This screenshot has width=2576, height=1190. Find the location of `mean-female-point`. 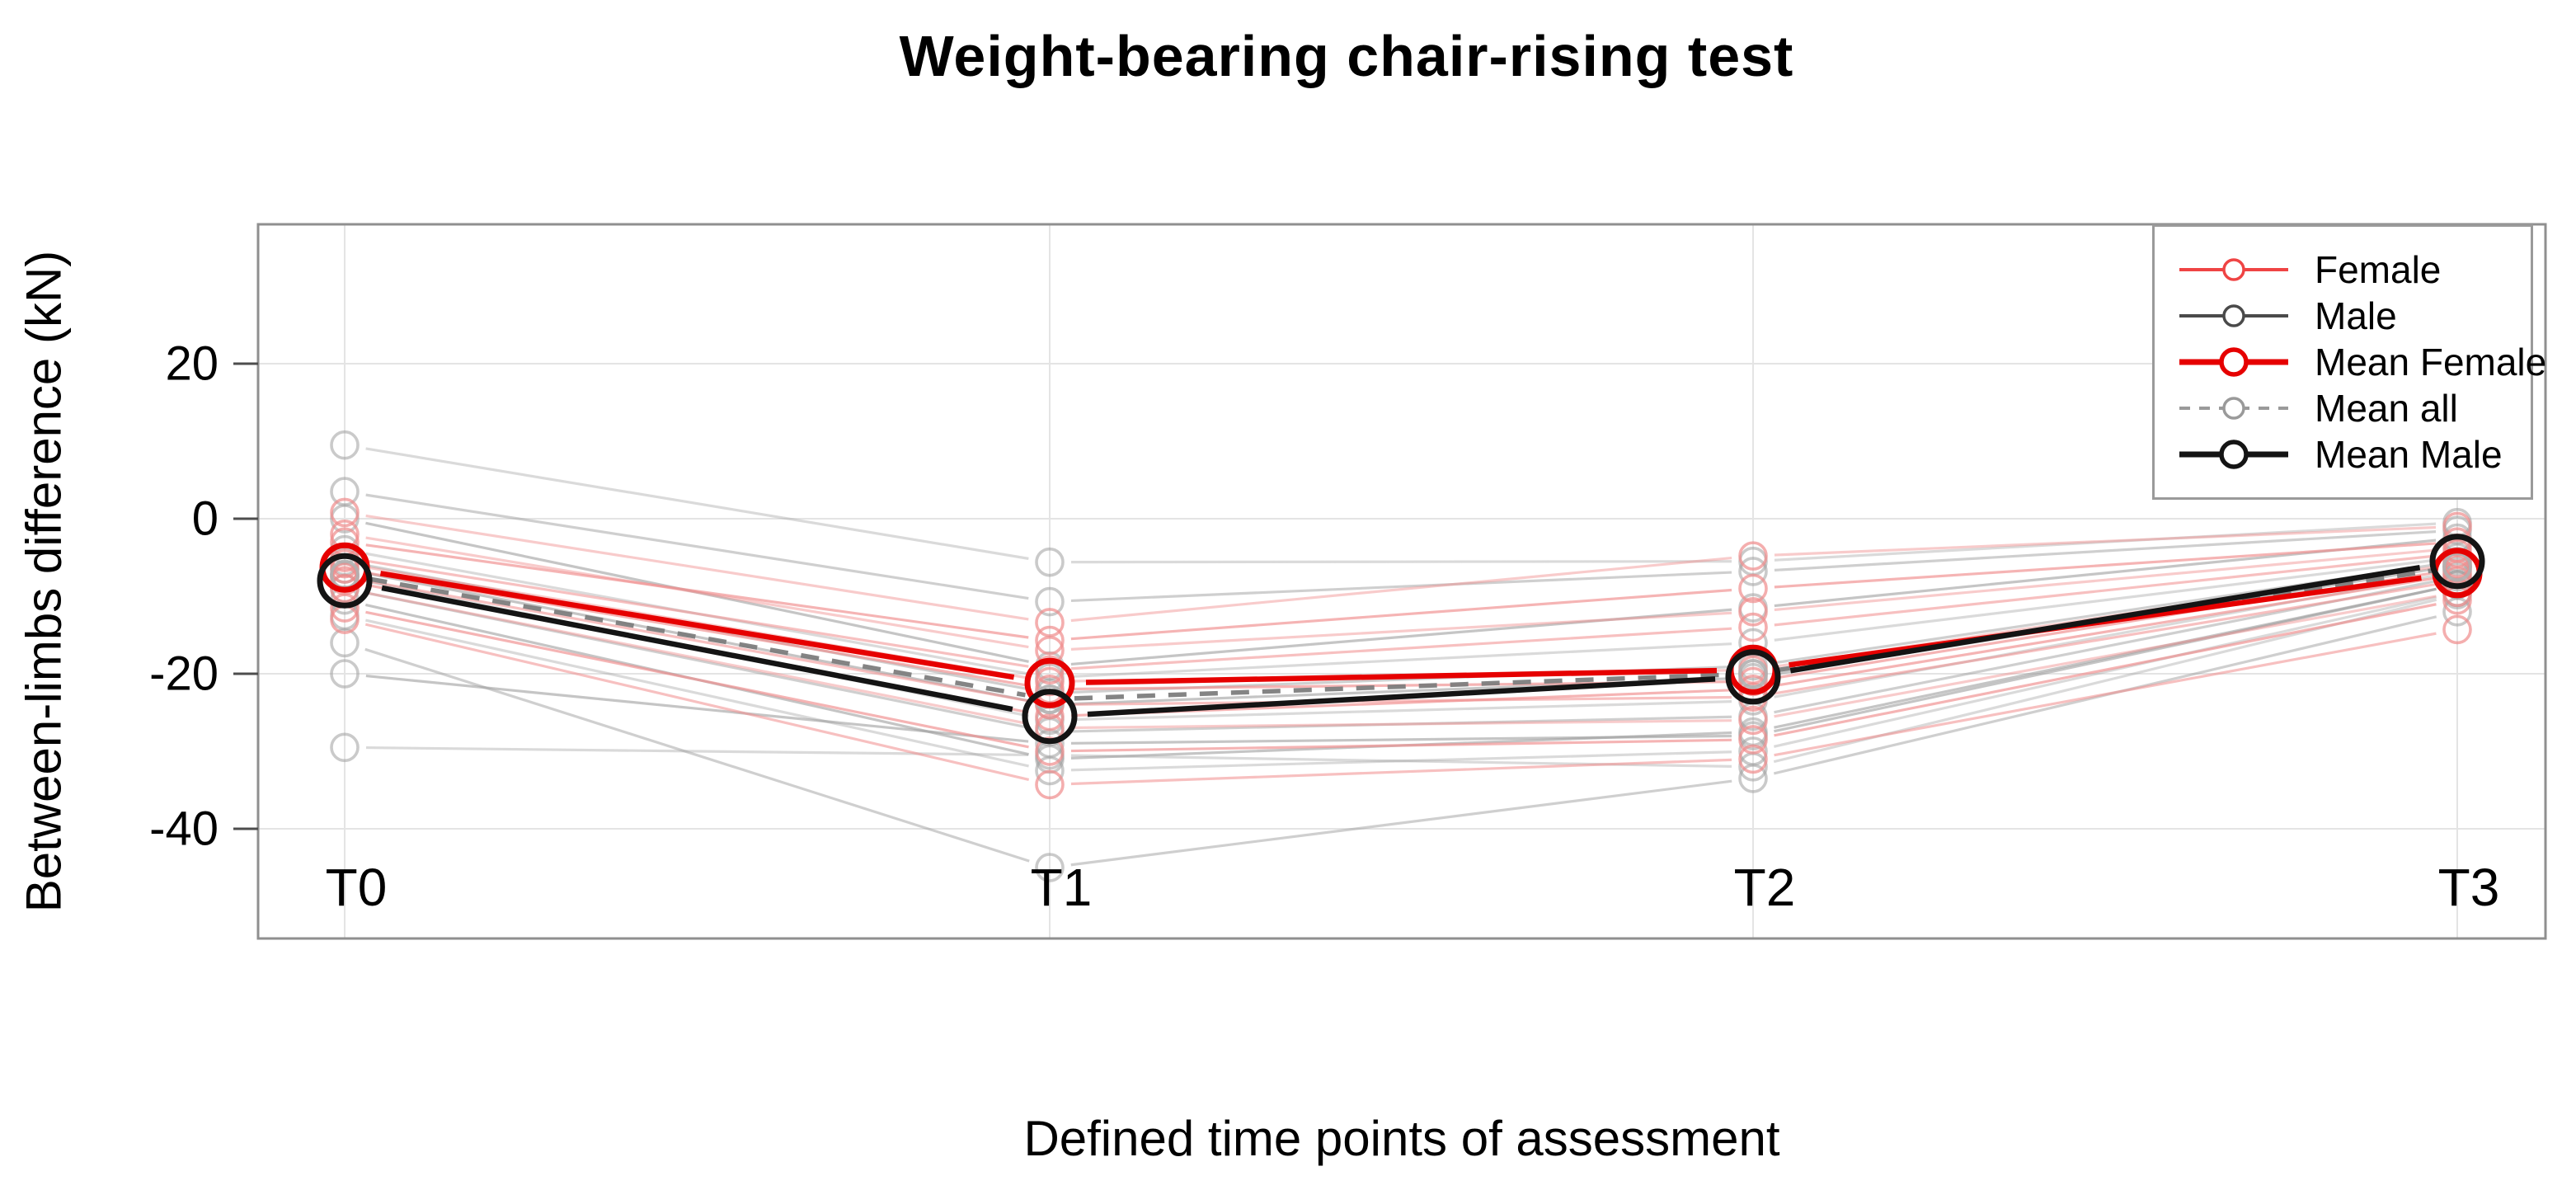

mean-female-point is located at coordinates (1049, 682).